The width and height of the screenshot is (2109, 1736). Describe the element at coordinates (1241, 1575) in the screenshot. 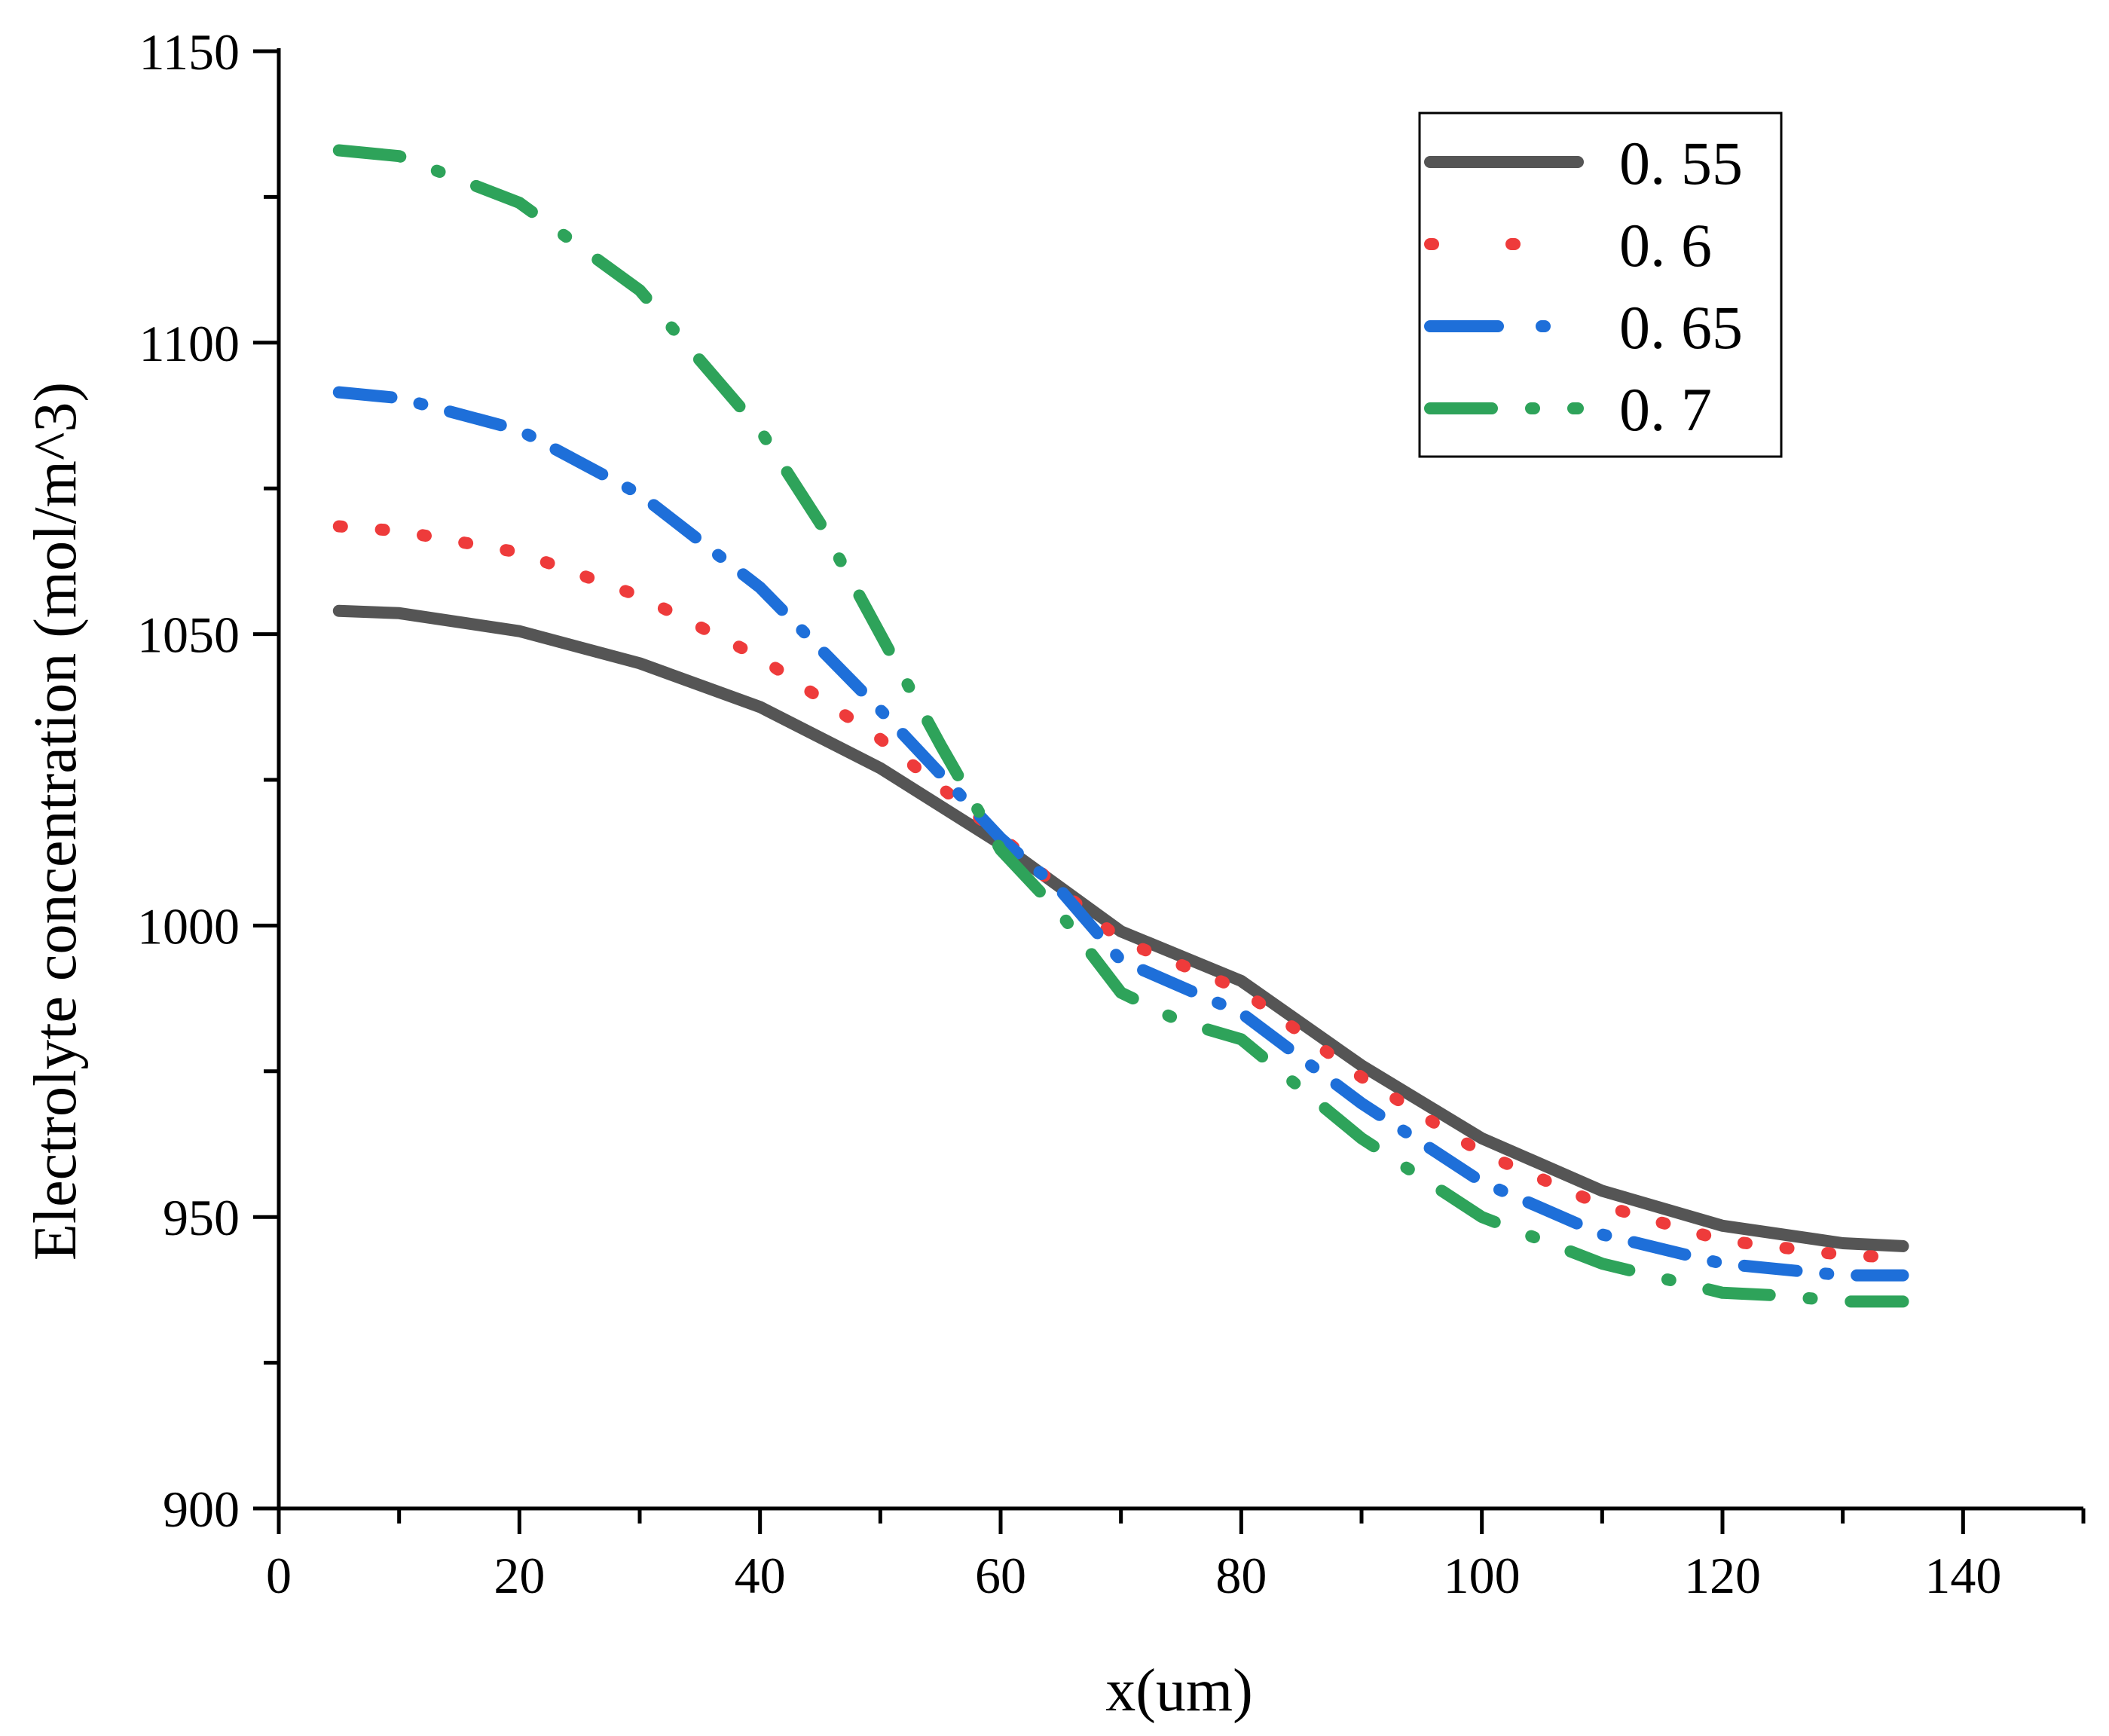

I see `x-tick-label: 80` at that location.